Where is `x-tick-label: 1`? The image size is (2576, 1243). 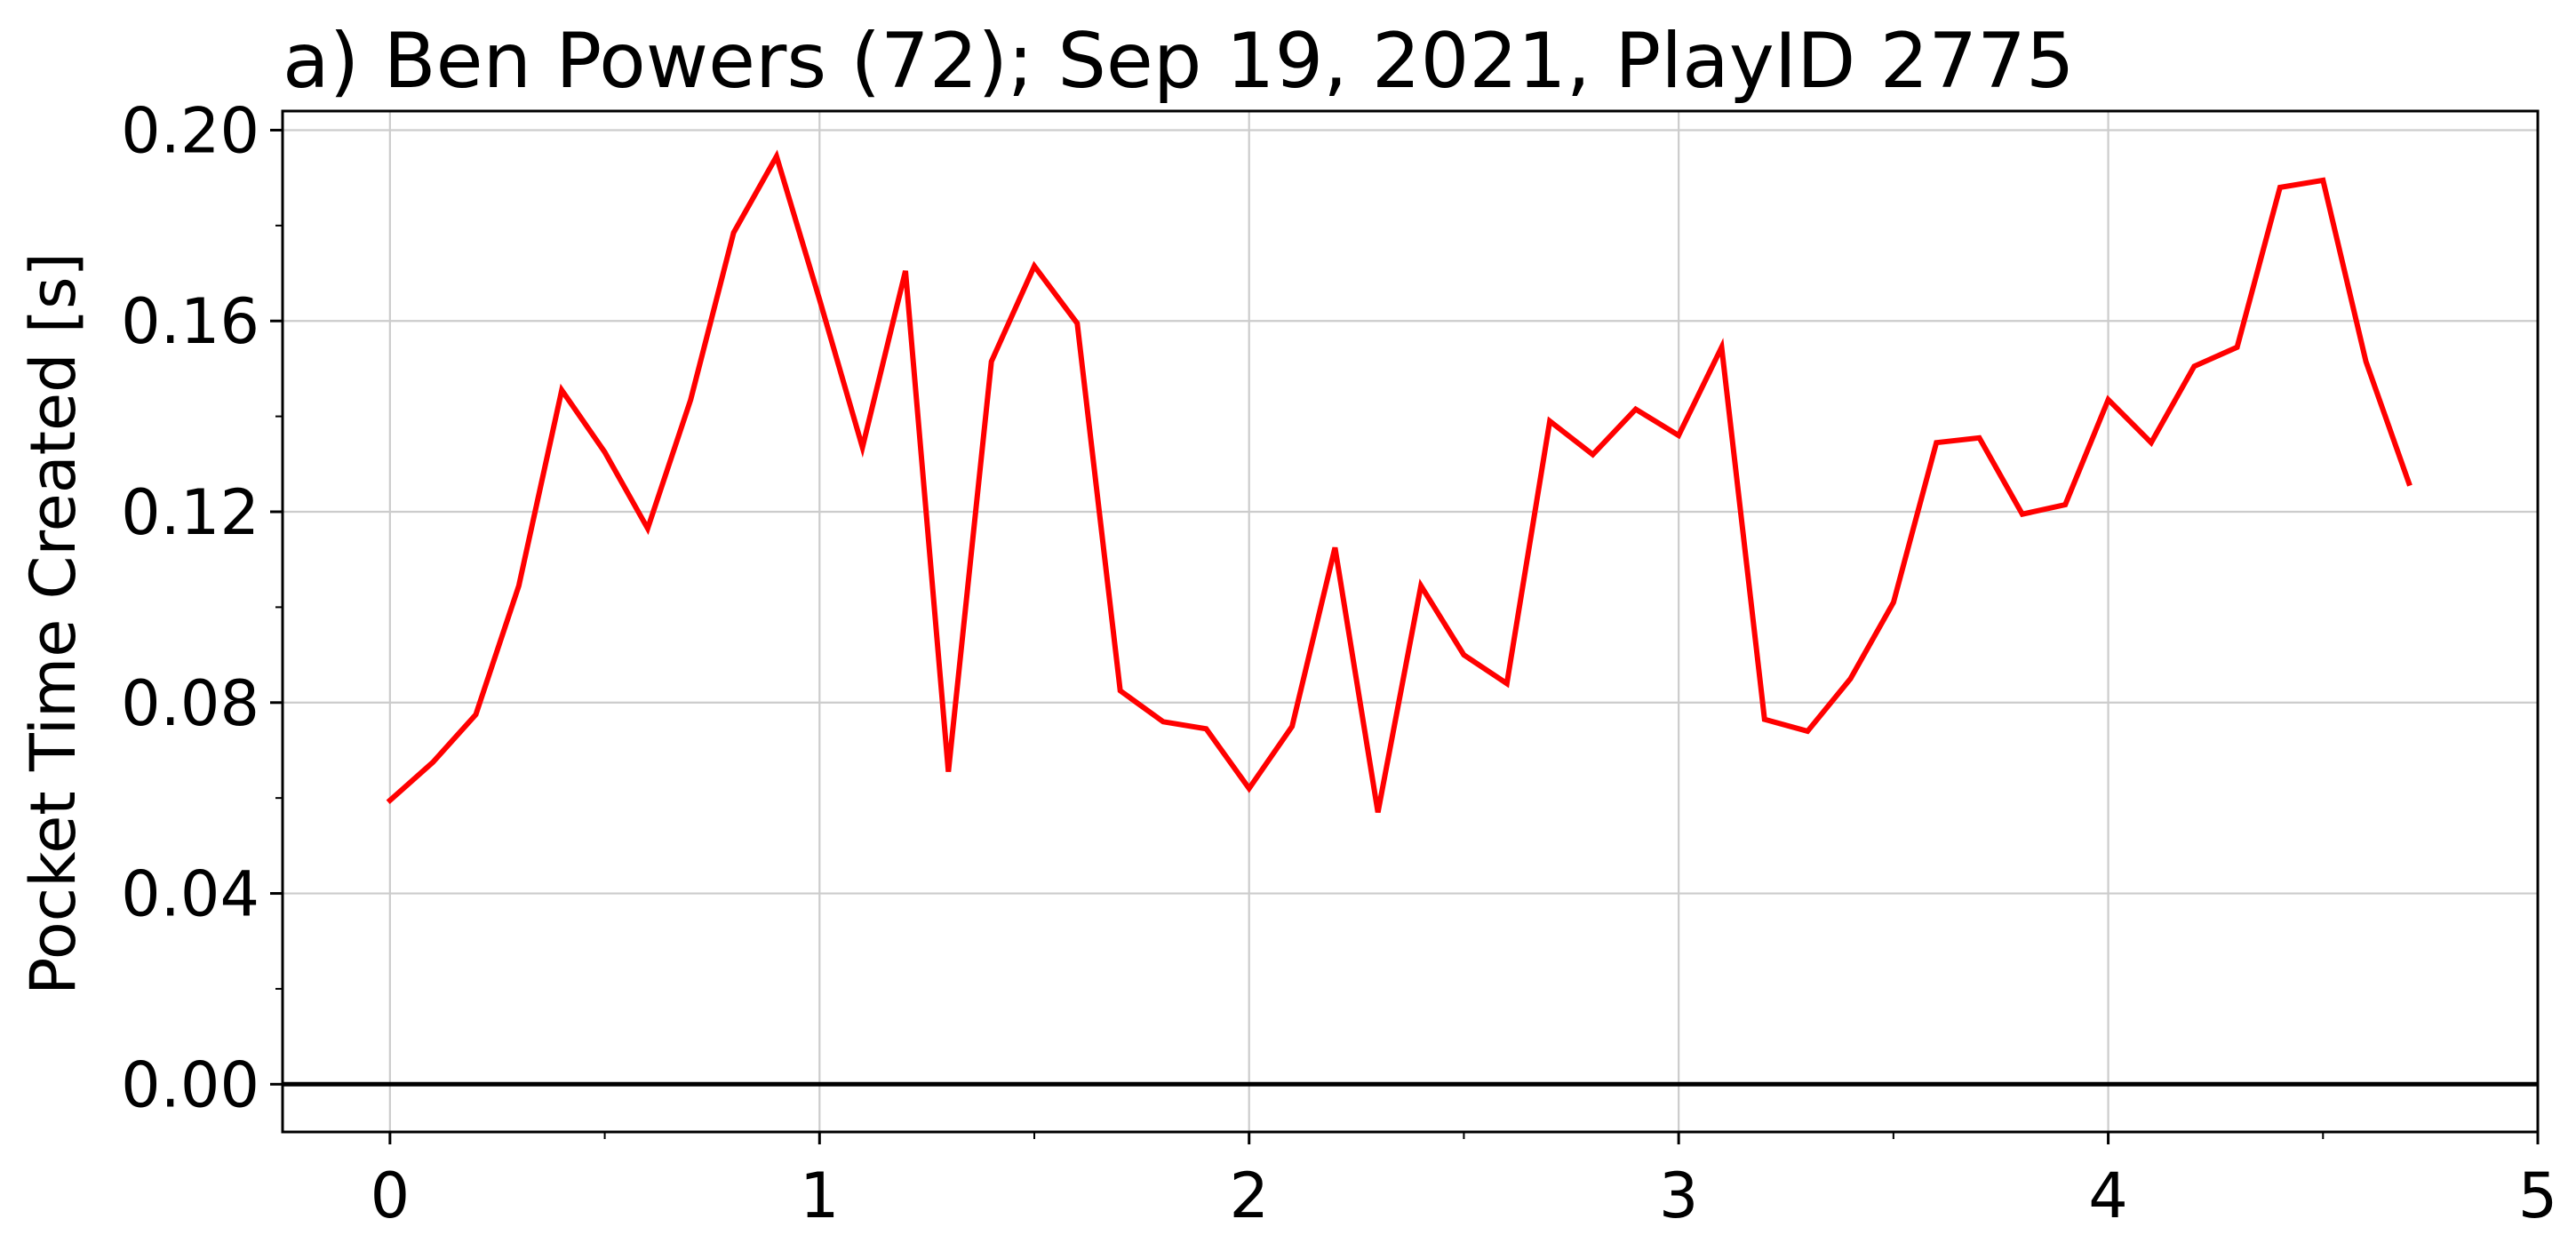 x-tick-label: 1 is located at coordinates (820, 1195).